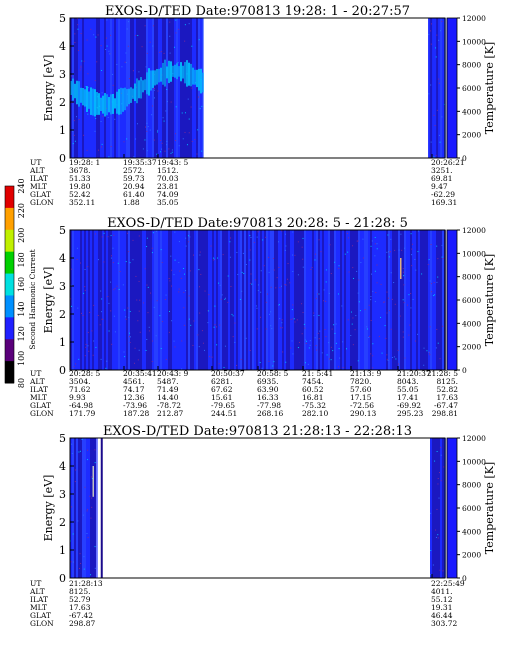  I want to click on y-tick-label: 0, so click(62, 370).